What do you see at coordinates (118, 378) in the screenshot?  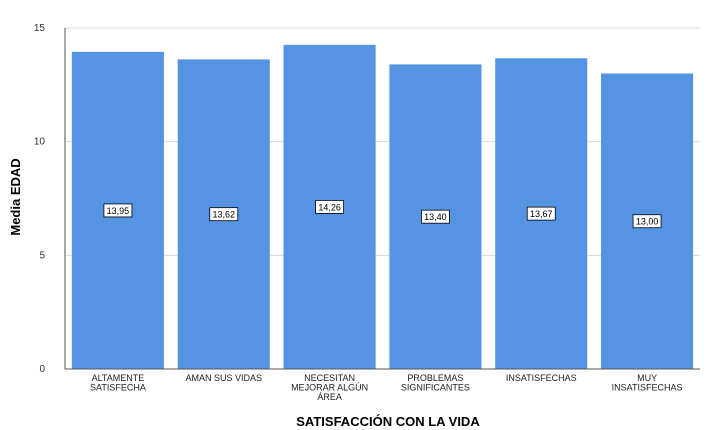 I see `x-category-label: ALTAMENTE` at bounding box center [118, 378].